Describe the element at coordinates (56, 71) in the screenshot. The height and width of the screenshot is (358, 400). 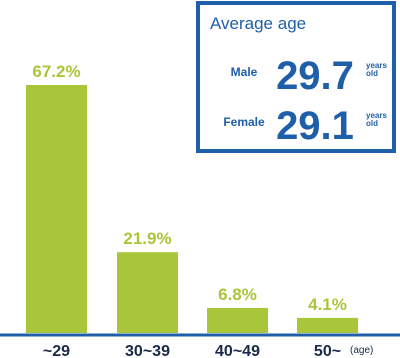
I see `value-label: 67.2%` at that location.